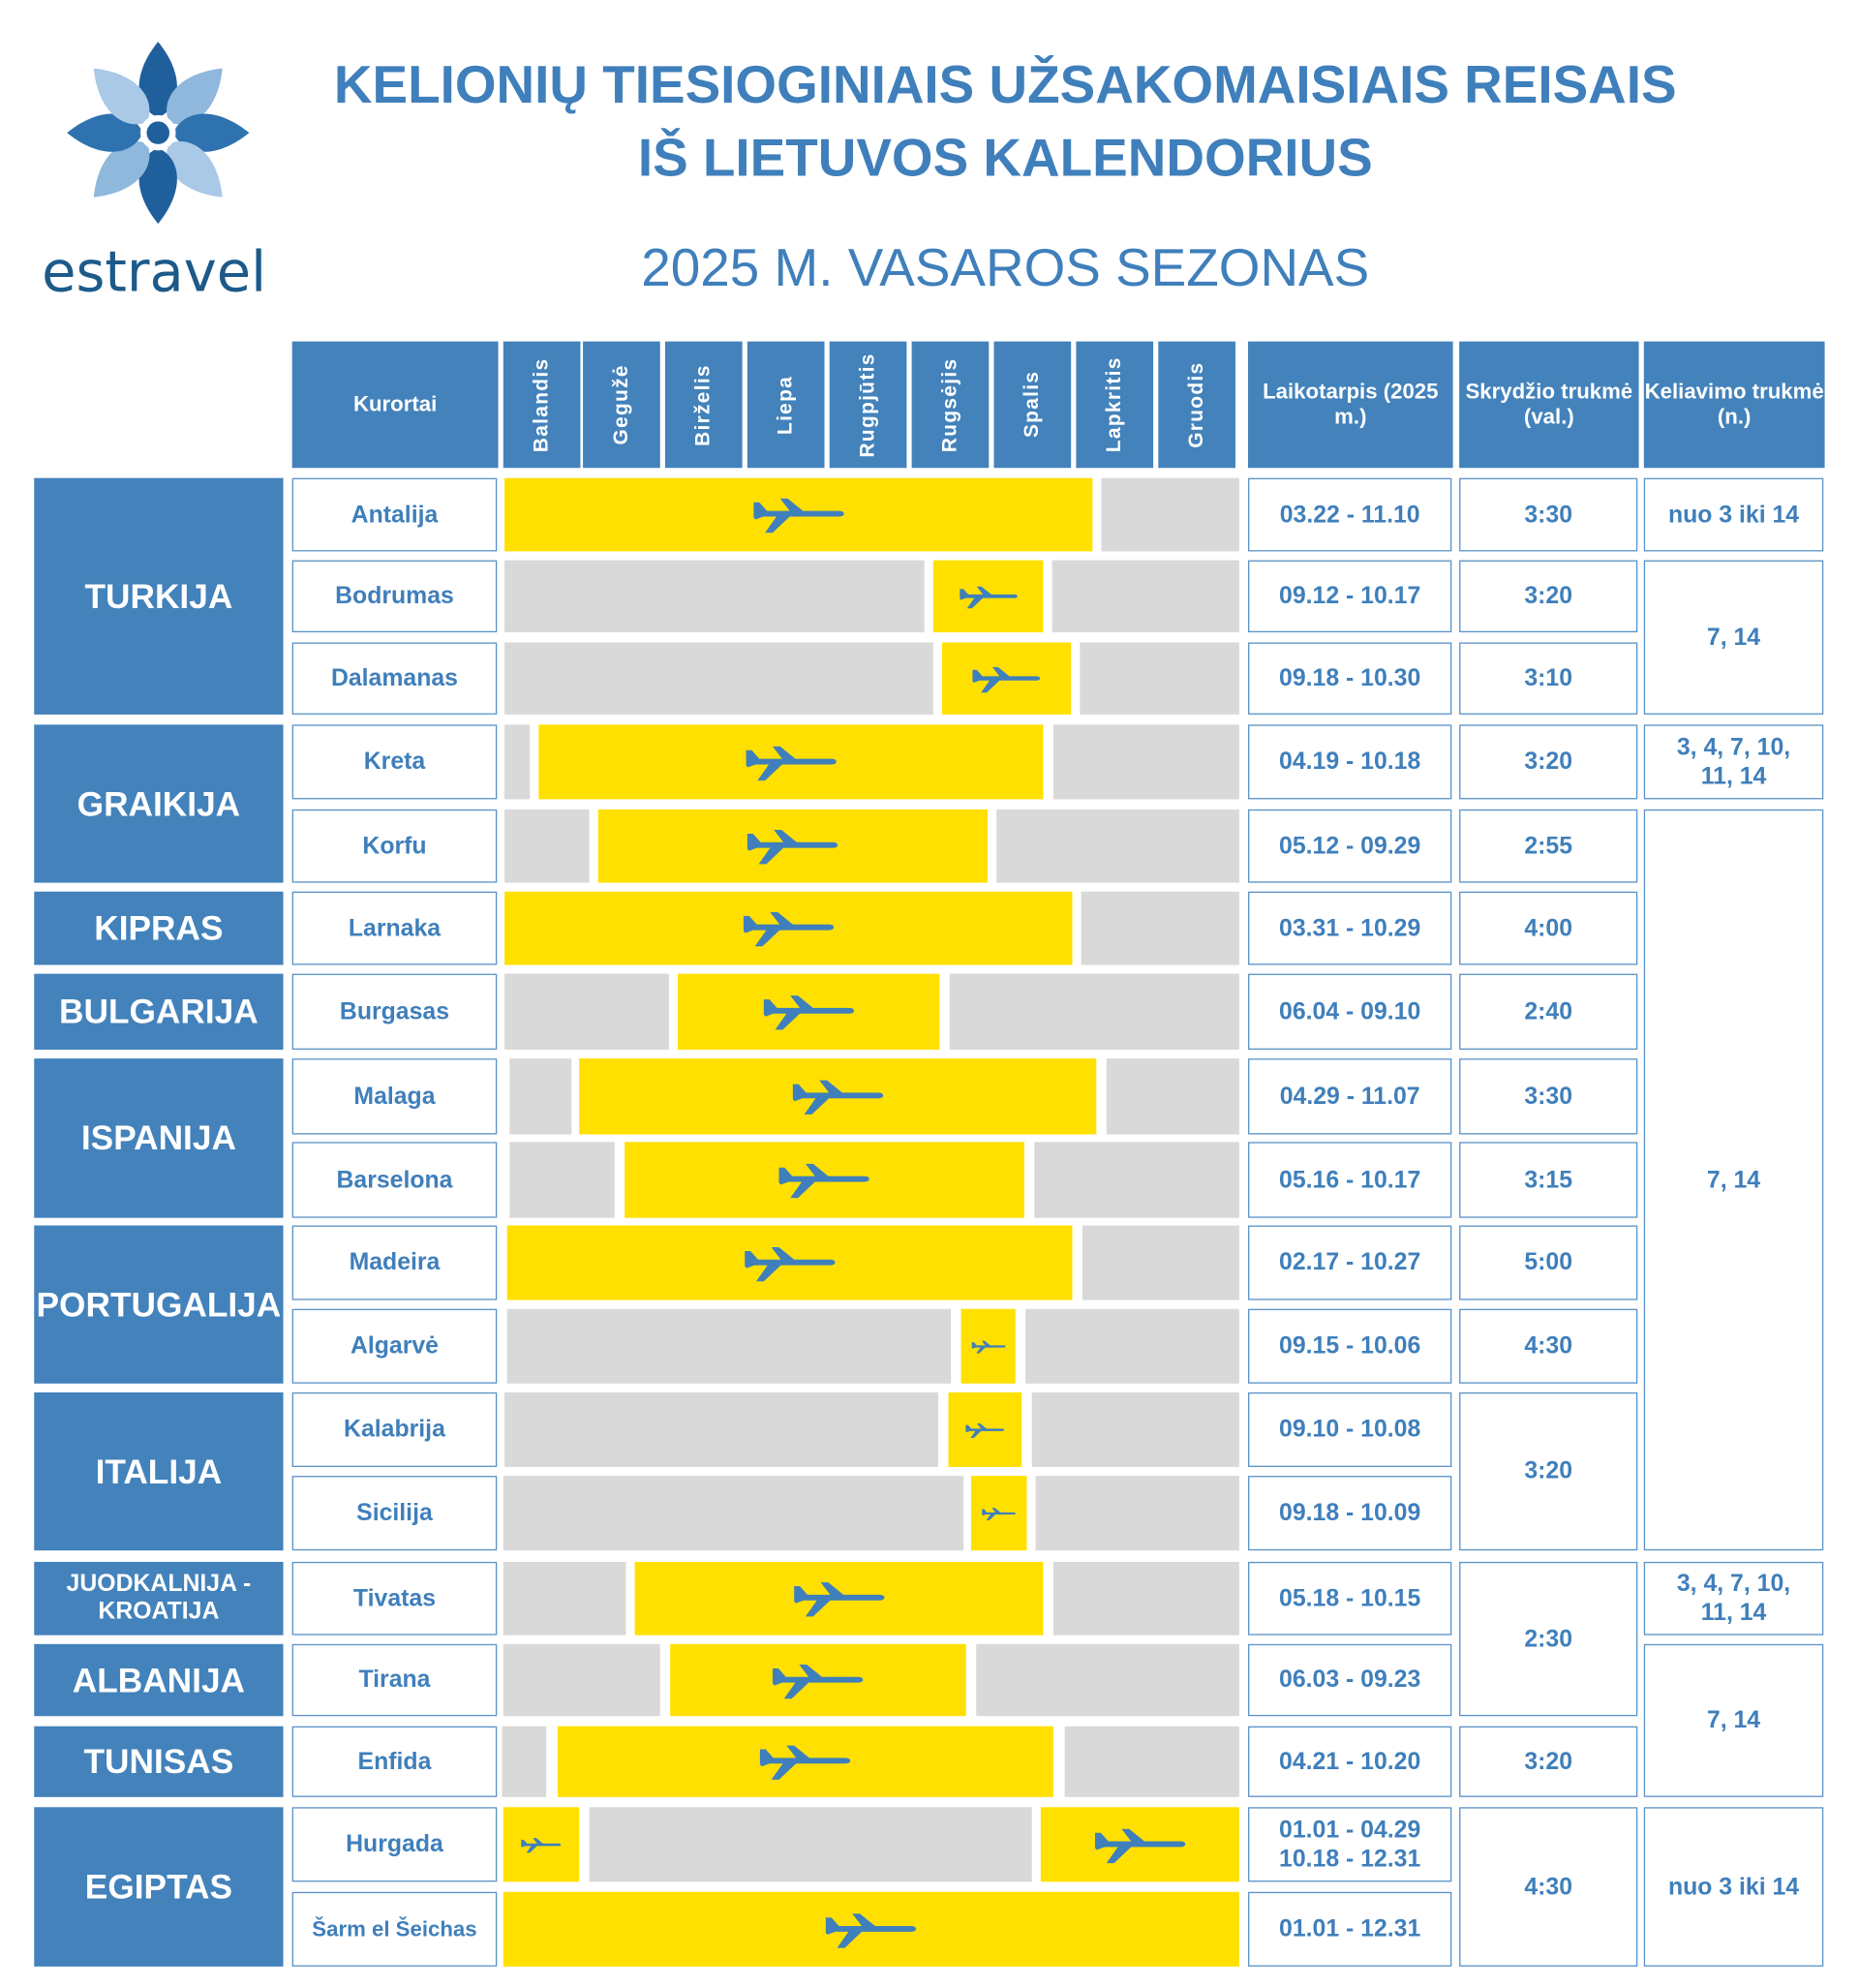 This screenshot has height=1988, width=1859. I want to click on resort-name: Dalamanas, so click(394, 678).